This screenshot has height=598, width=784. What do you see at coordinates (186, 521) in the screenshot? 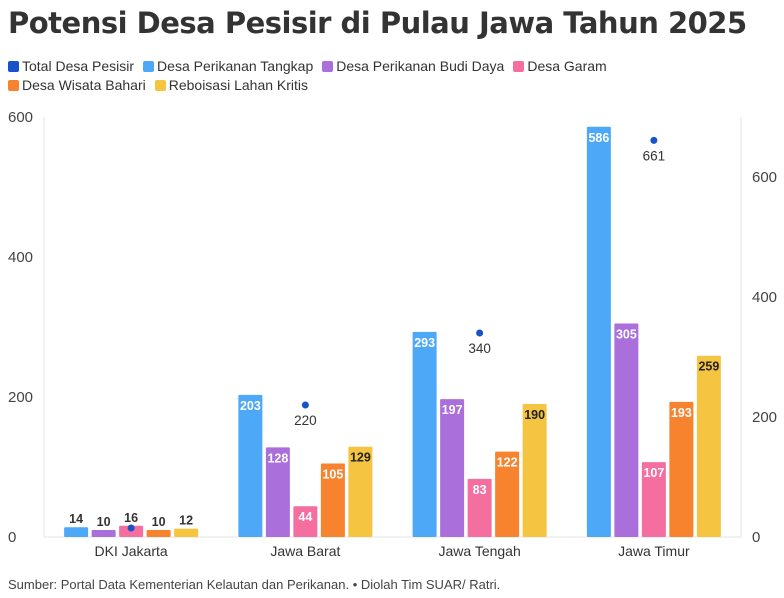
I see `bar-value-label: 12` at bounding box center [186, 521].